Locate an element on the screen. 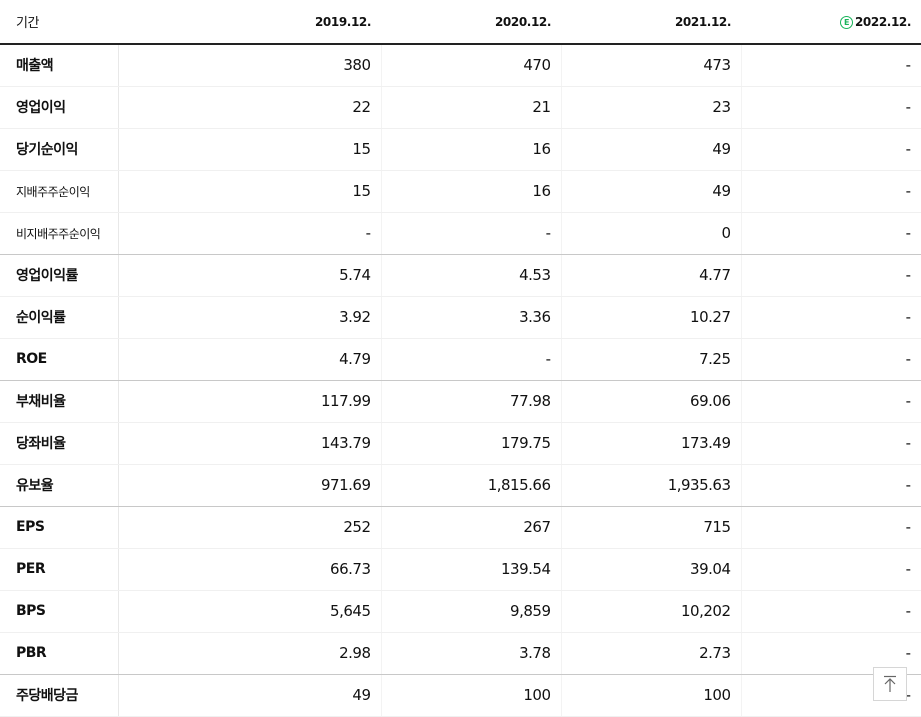 The height and width of the screenshot is (717, 921). row-label: 지배주주순이익 is located at coordinates (59, 191).